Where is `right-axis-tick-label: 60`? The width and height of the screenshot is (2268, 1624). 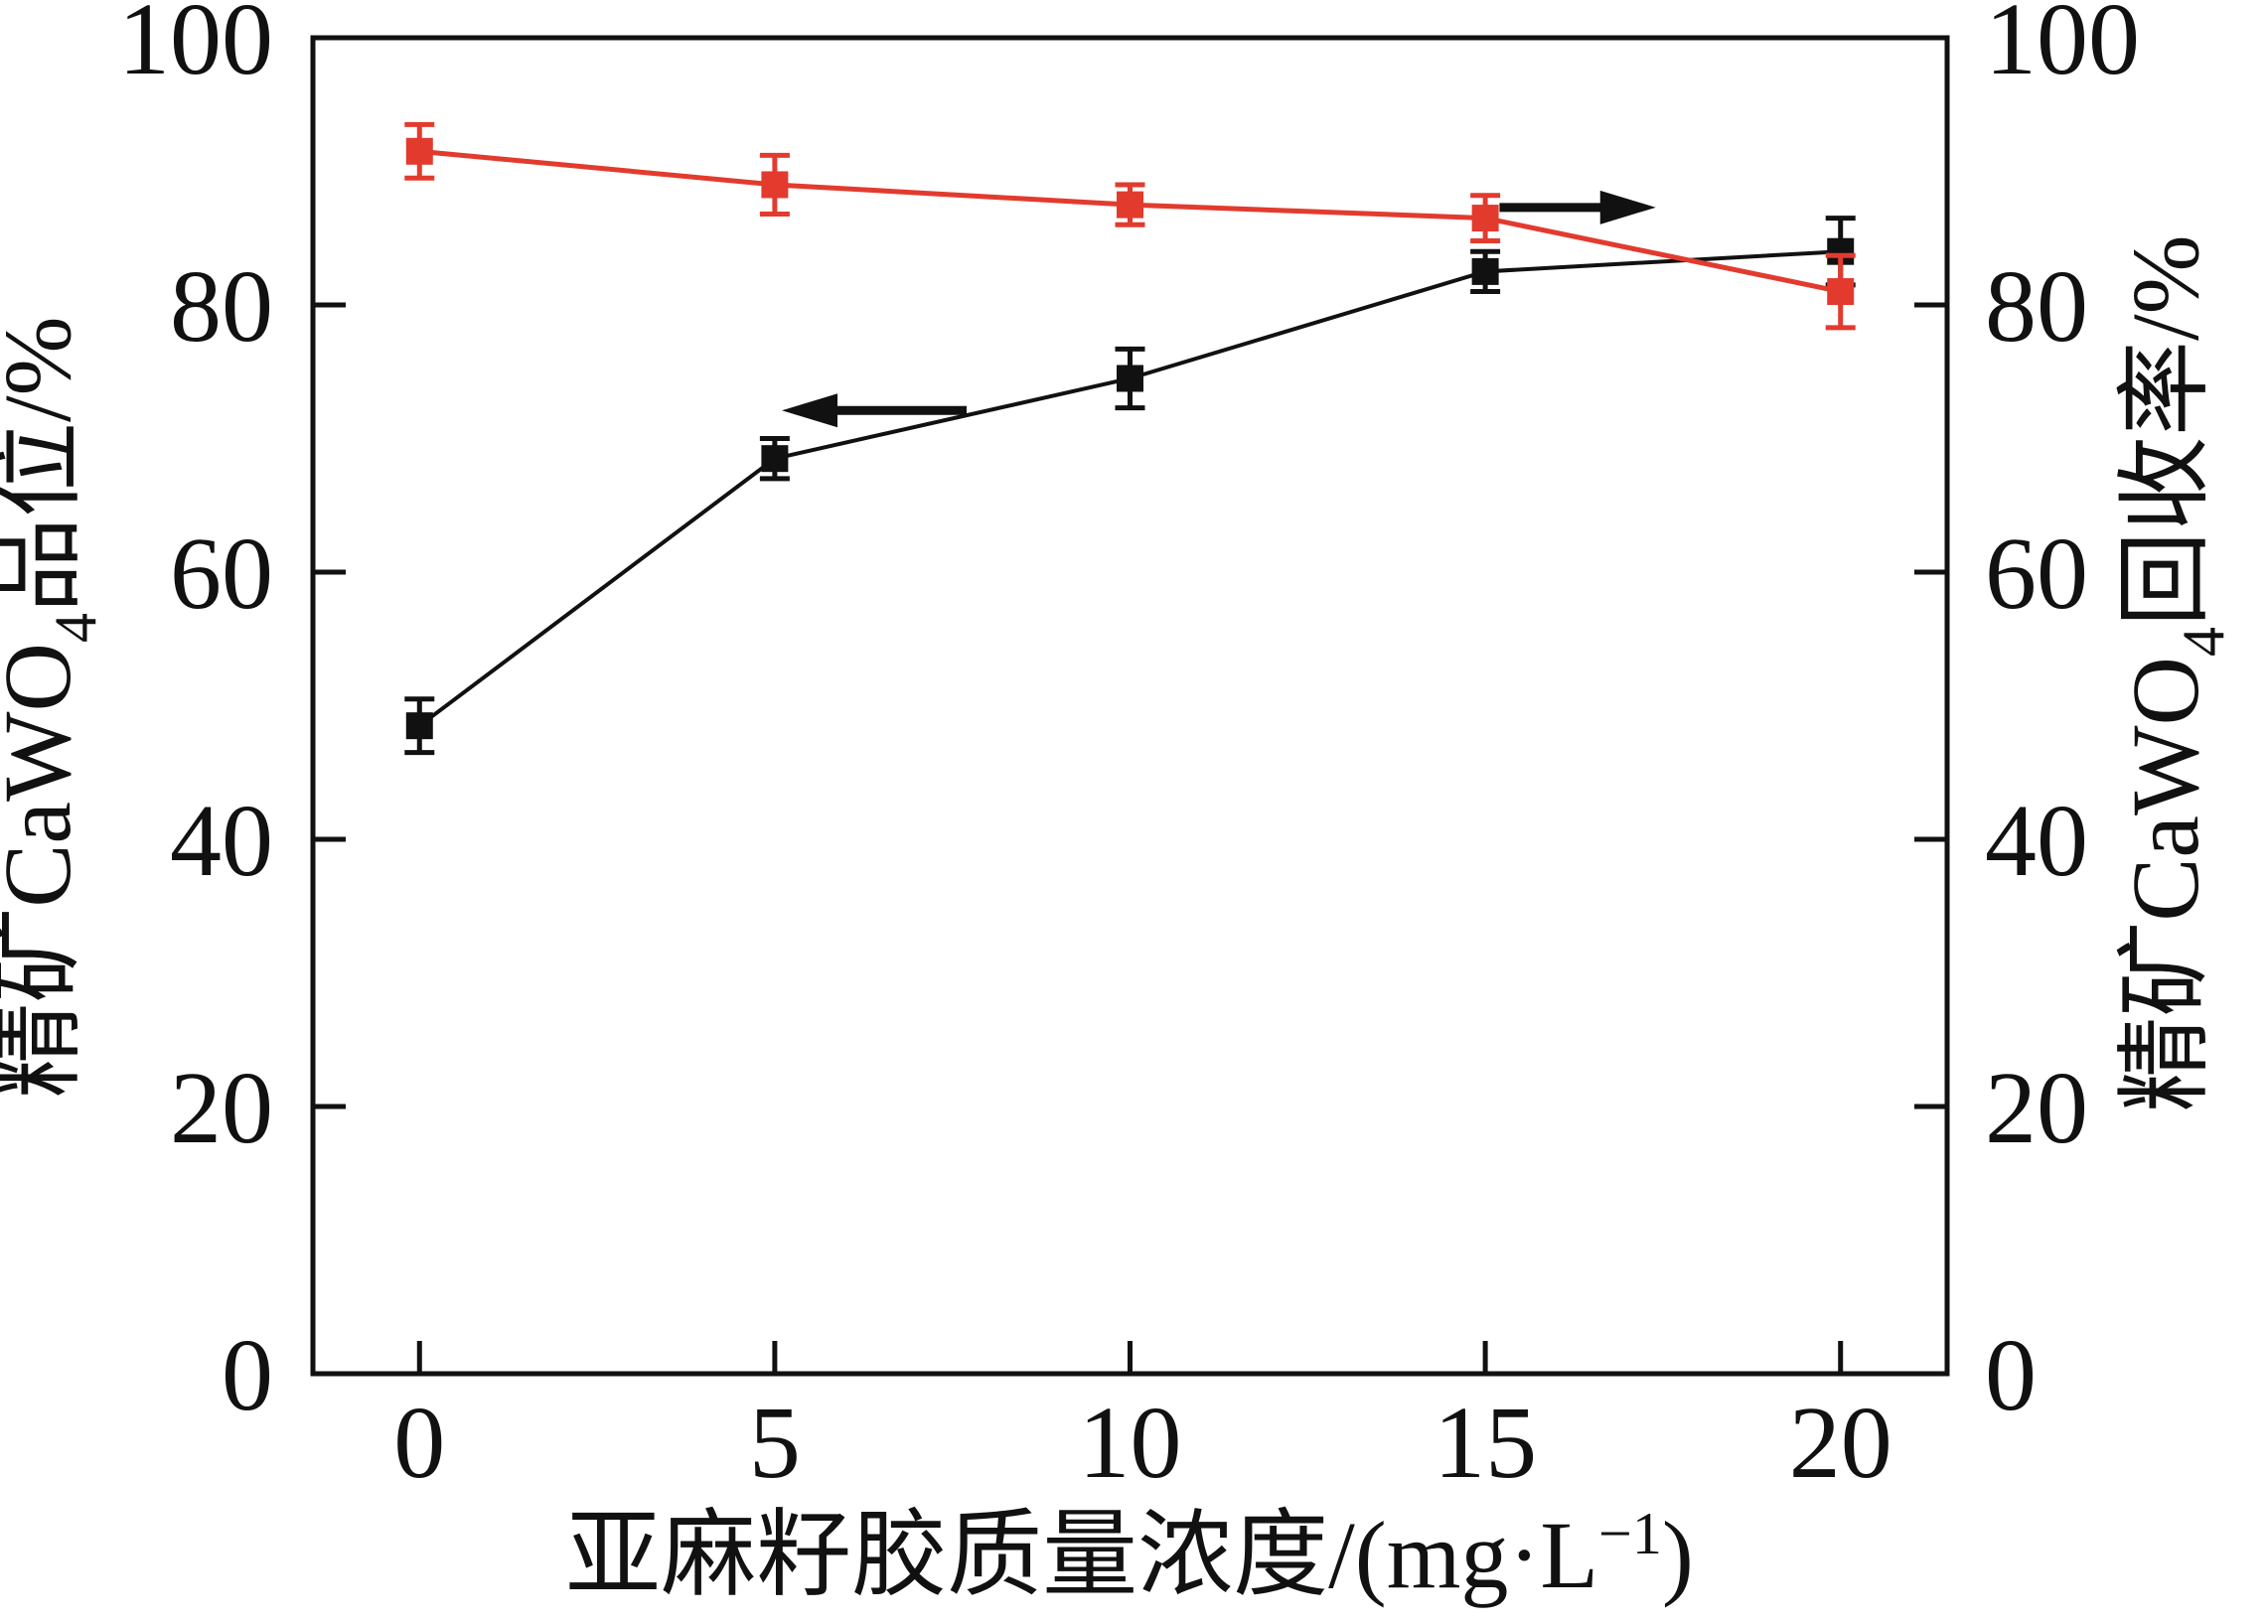 right-axis-tick-label: 60 is located at coordinates (2036, 574).